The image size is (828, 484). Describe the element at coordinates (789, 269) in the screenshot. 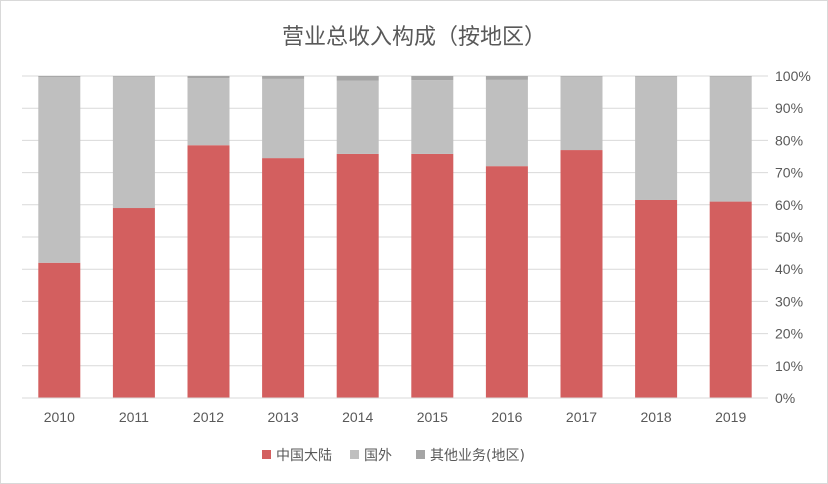

I see `y-tick-label: 40%` at that location.